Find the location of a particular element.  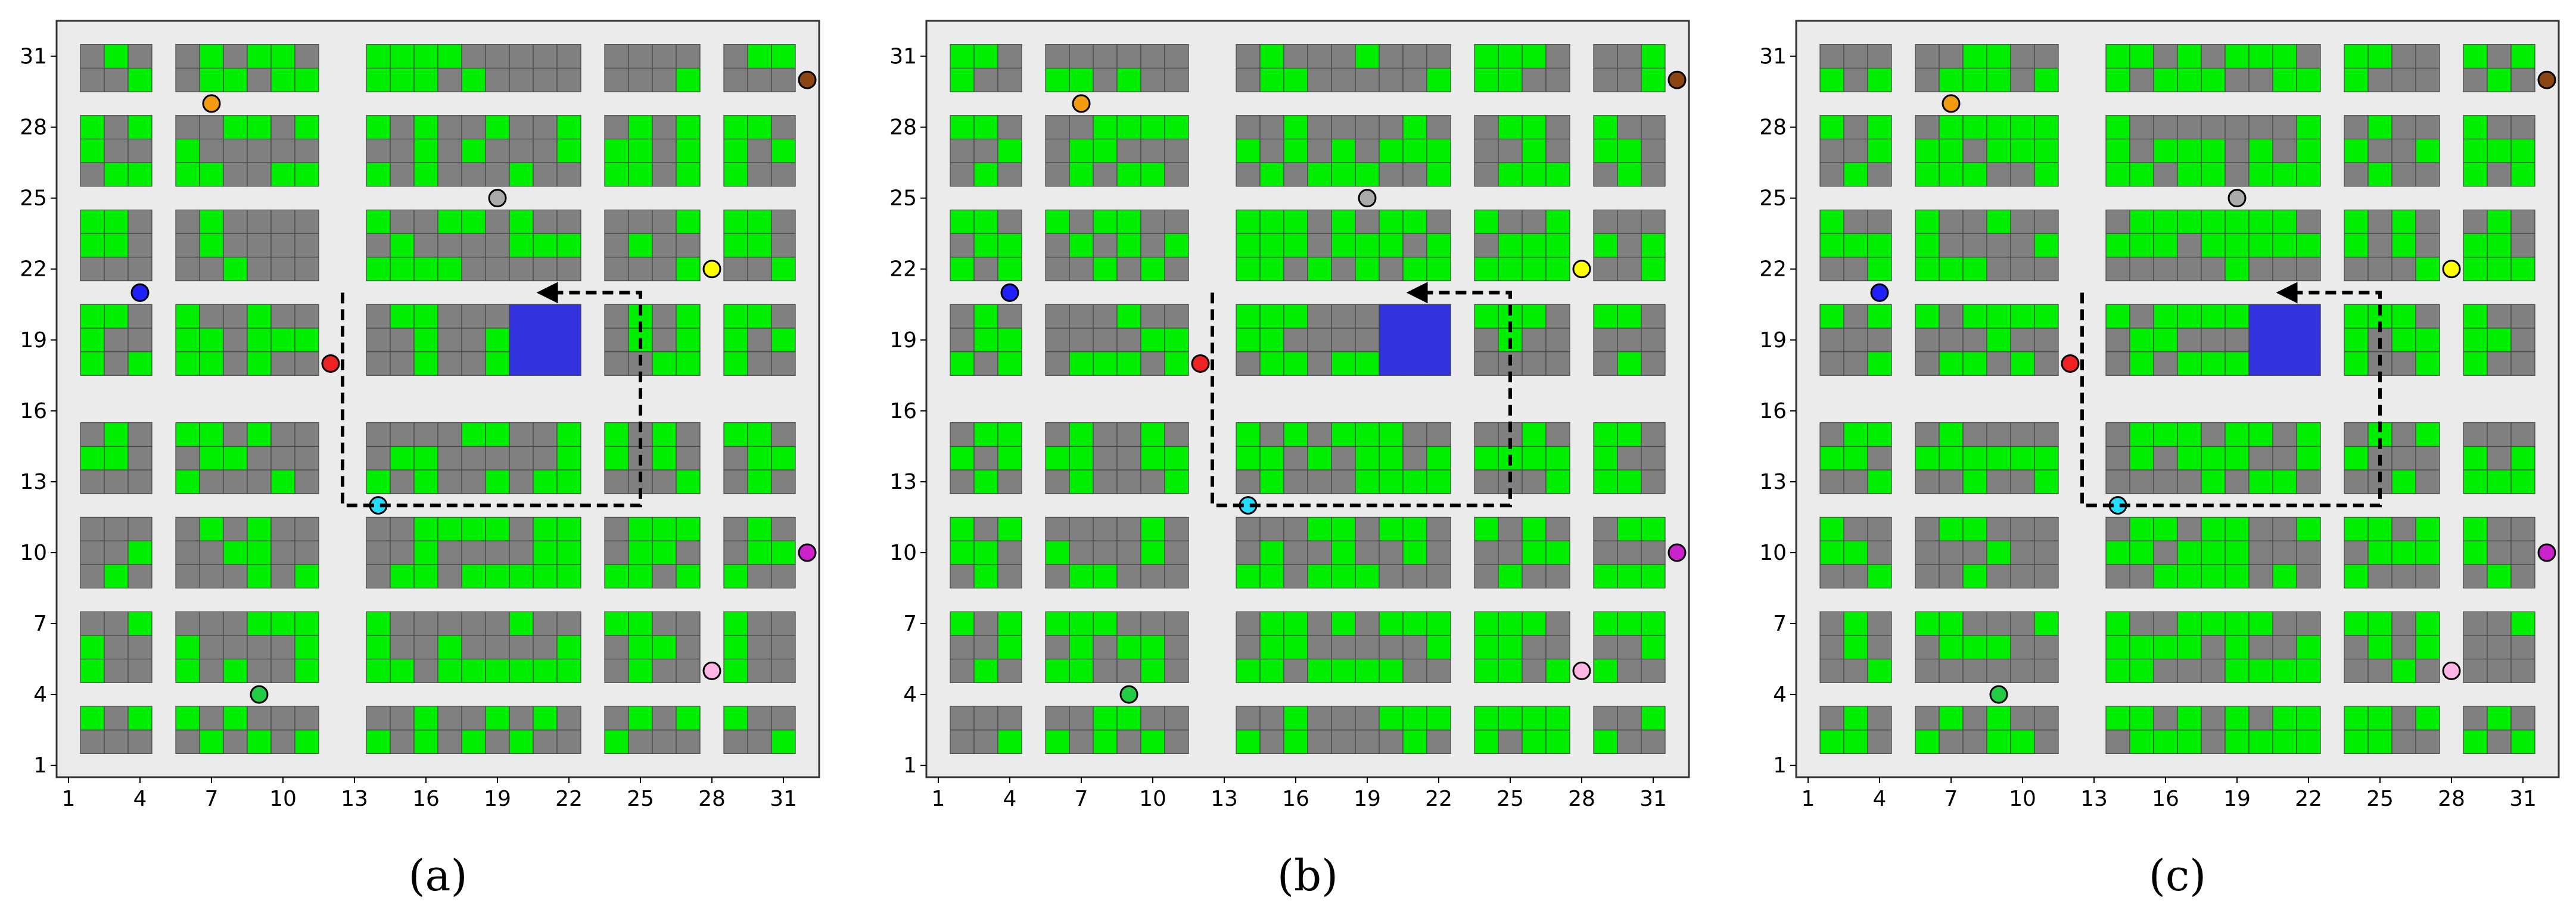

x-tick-label: 4 is located at coordinates (1010, 799).